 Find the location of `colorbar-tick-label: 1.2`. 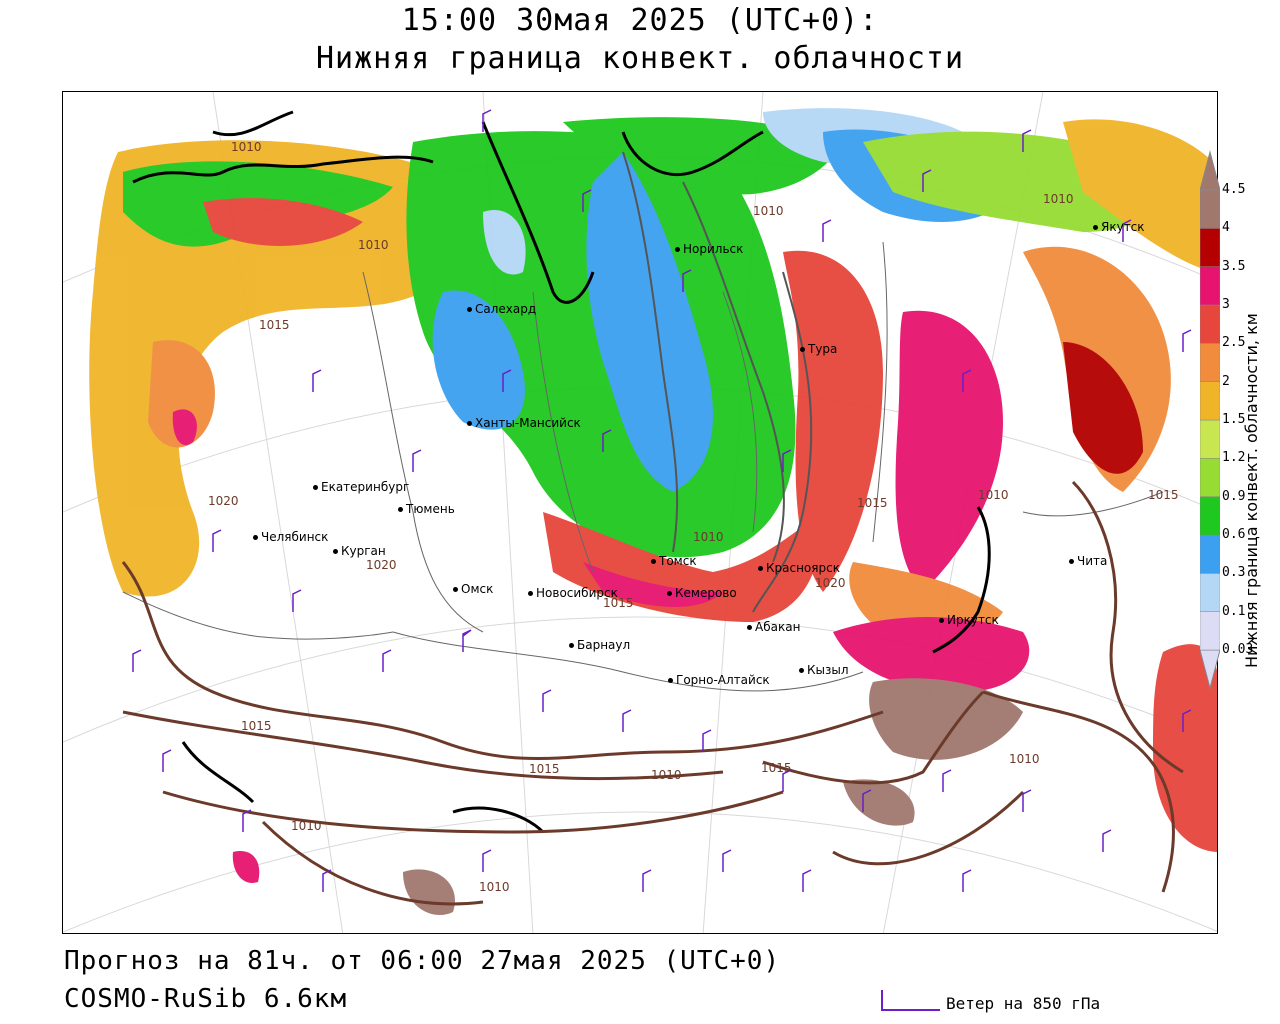

colorbar-tick-label: 1.2 is located at coordinates (1234, 458).